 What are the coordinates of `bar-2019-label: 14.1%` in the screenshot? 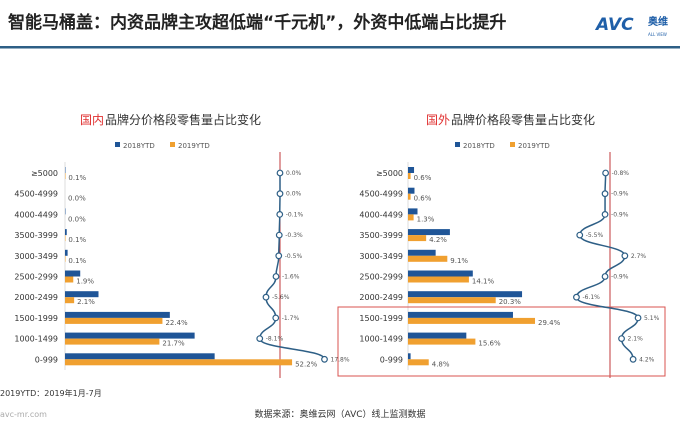 It's located at (483, 282).